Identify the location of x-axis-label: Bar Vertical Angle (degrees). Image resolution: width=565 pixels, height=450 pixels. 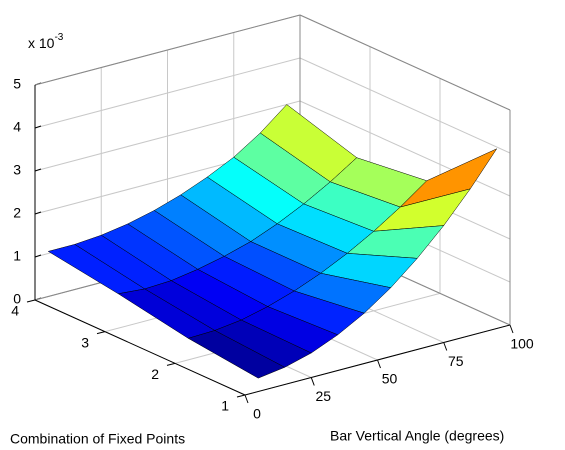
(417, 436).